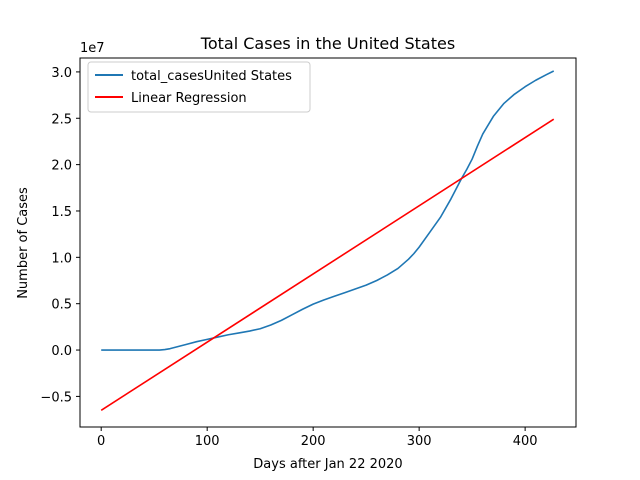 The height and width of the screenshot is (480, 640). I want to click on y-axis-label: Number of Cases, so click(23, 243).